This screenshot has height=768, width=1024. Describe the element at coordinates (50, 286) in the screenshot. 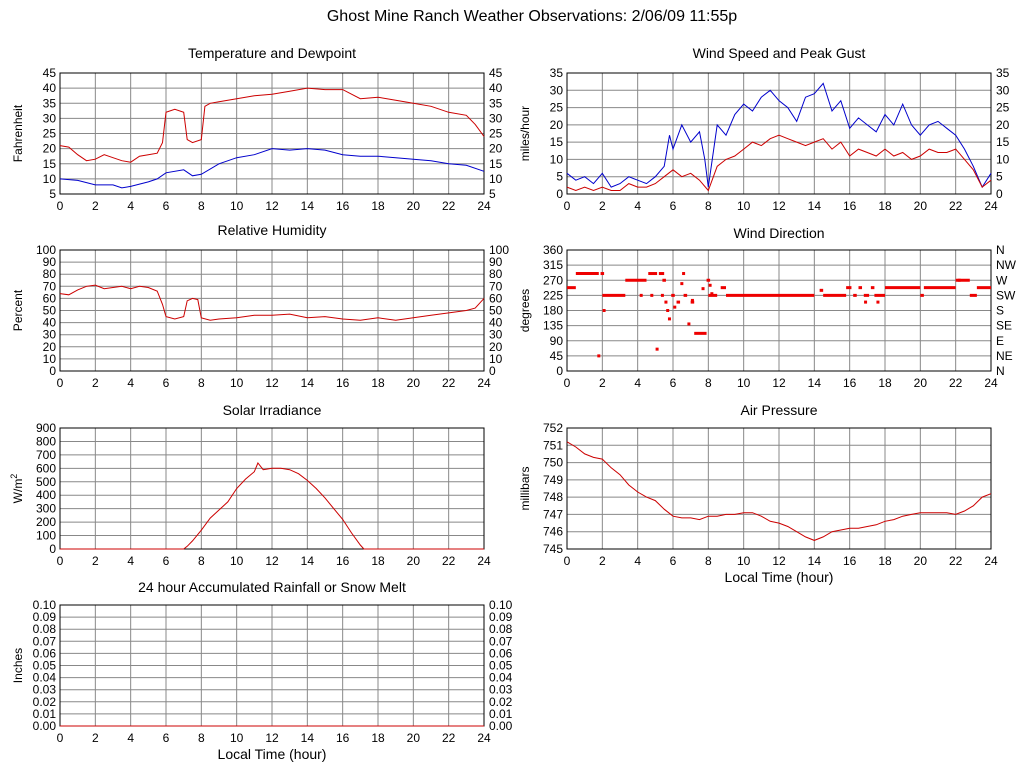

I see `y-tick-label: 70` at that location.